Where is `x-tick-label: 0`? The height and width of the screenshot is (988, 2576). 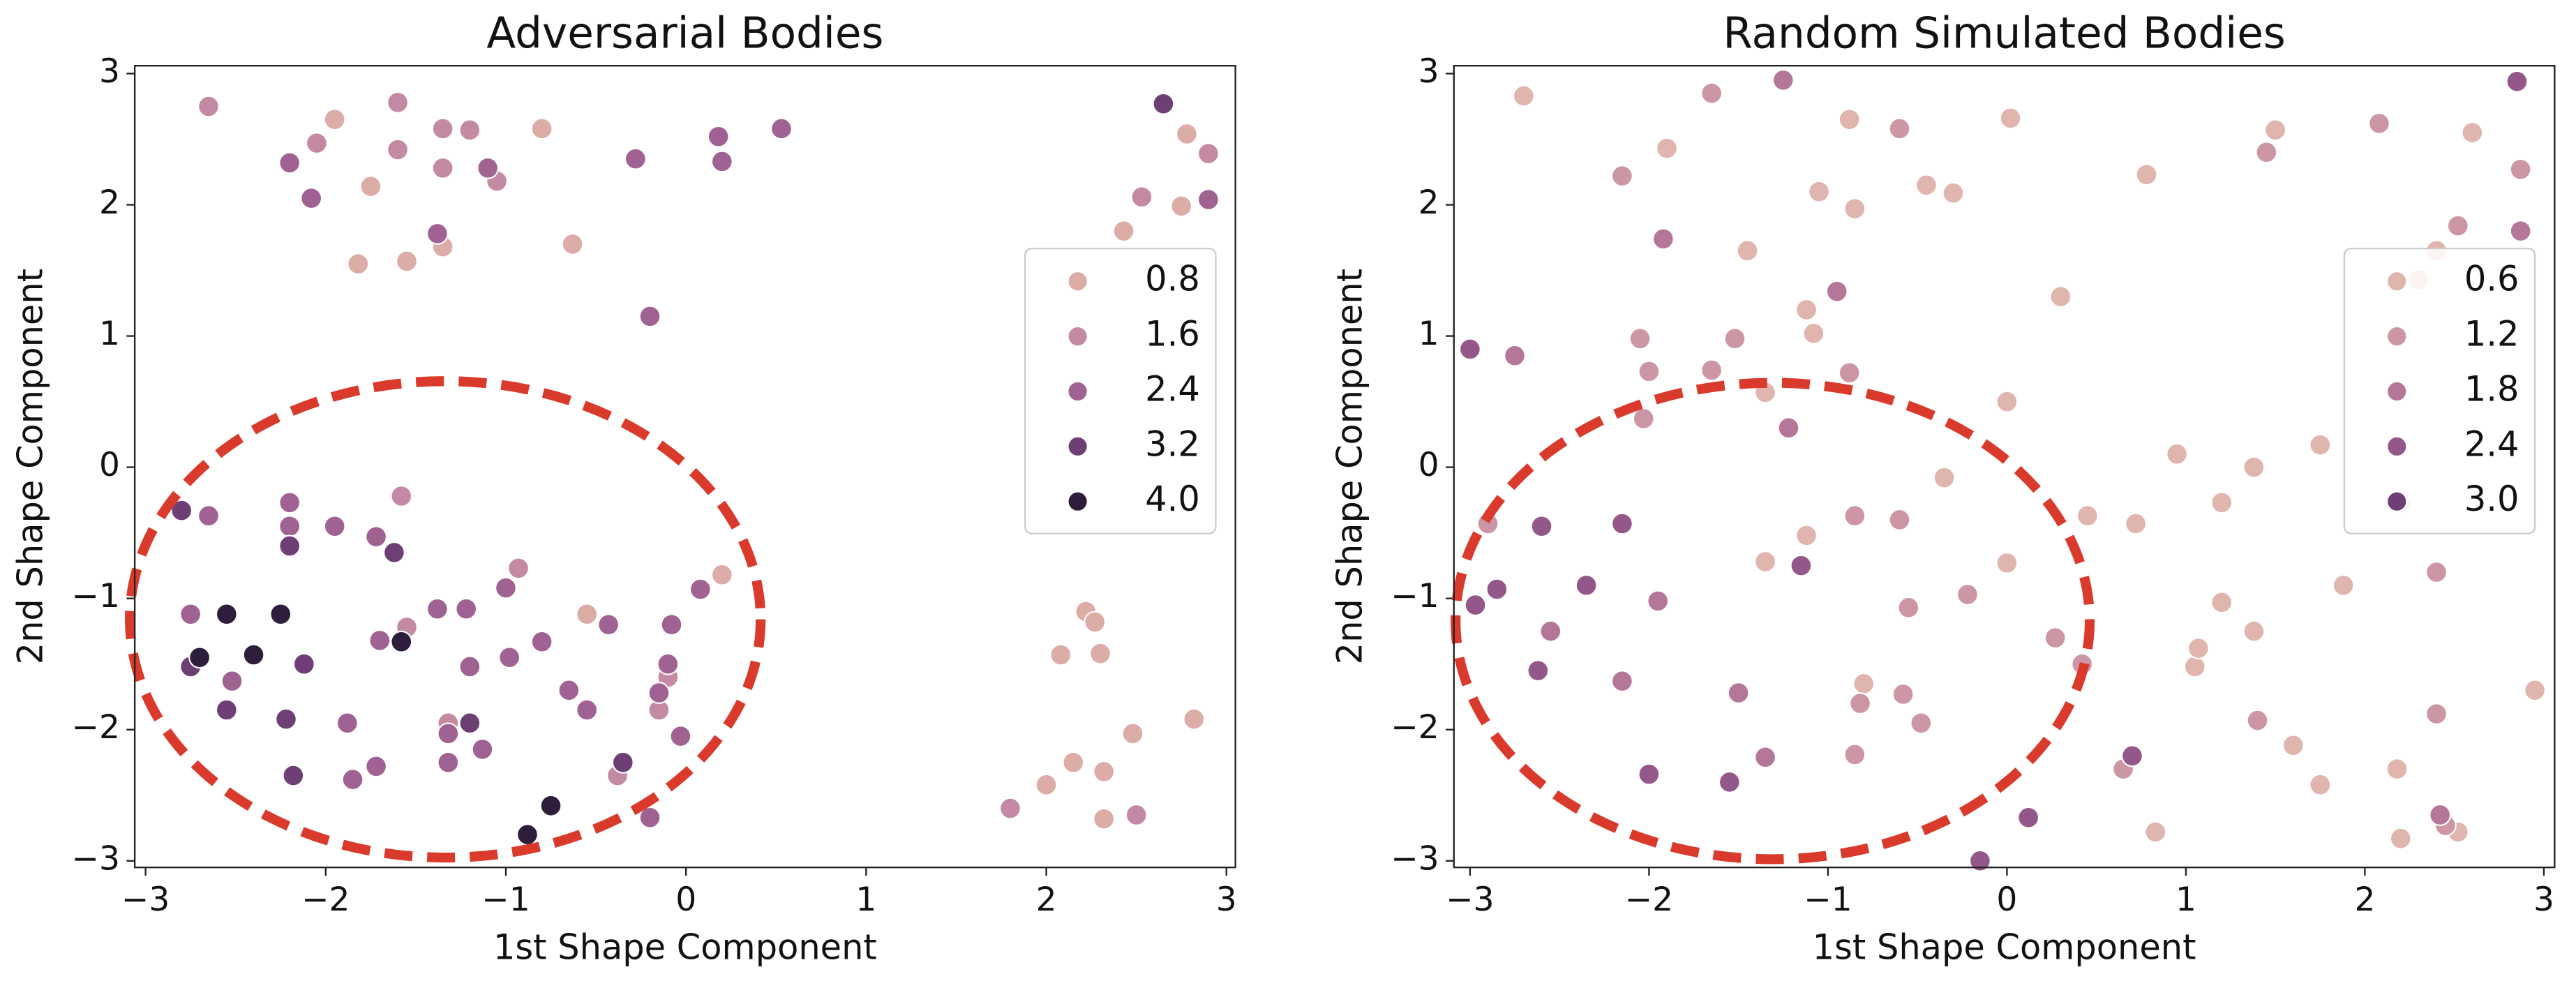
x-tick-label: 0 is located at coordinates (685, 900).